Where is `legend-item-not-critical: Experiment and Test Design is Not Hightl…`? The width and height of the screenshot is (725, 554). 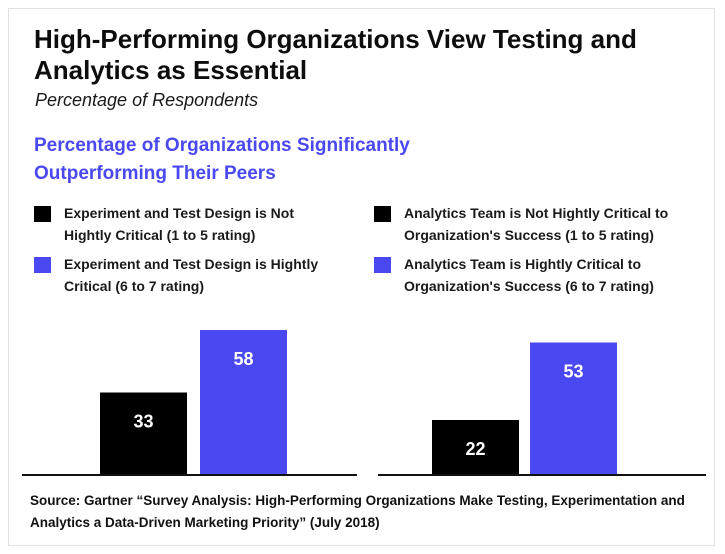
legend-item-not-critical: Experiment and Test Design is Not Hightl… is located at coordinates (189, 224).